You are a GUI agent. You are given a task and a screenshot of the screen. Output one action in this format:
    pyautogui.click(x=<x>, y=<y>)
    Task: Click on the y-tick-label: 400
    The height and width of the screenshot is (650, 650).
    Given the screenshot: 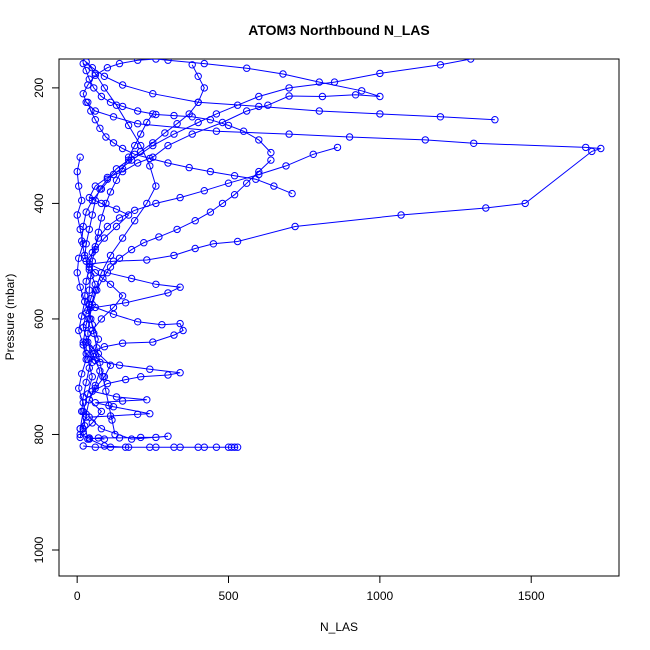 What is the action you would take?
    pyautogui.click(x=39, y=203)
    